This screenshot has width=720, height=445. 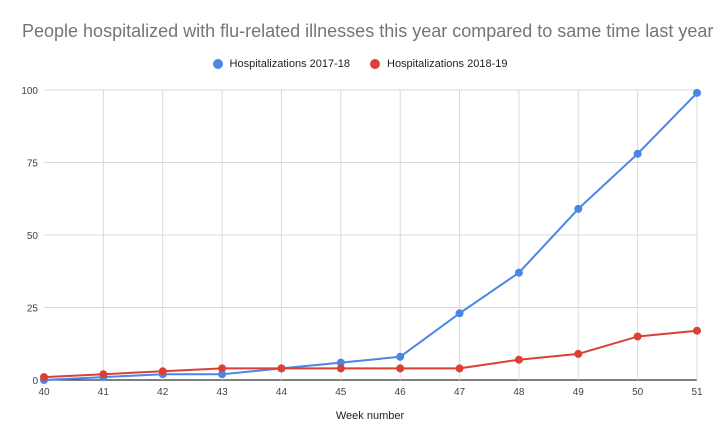 I want to click on y-tick-label: 75, so click(x=33, y=164).